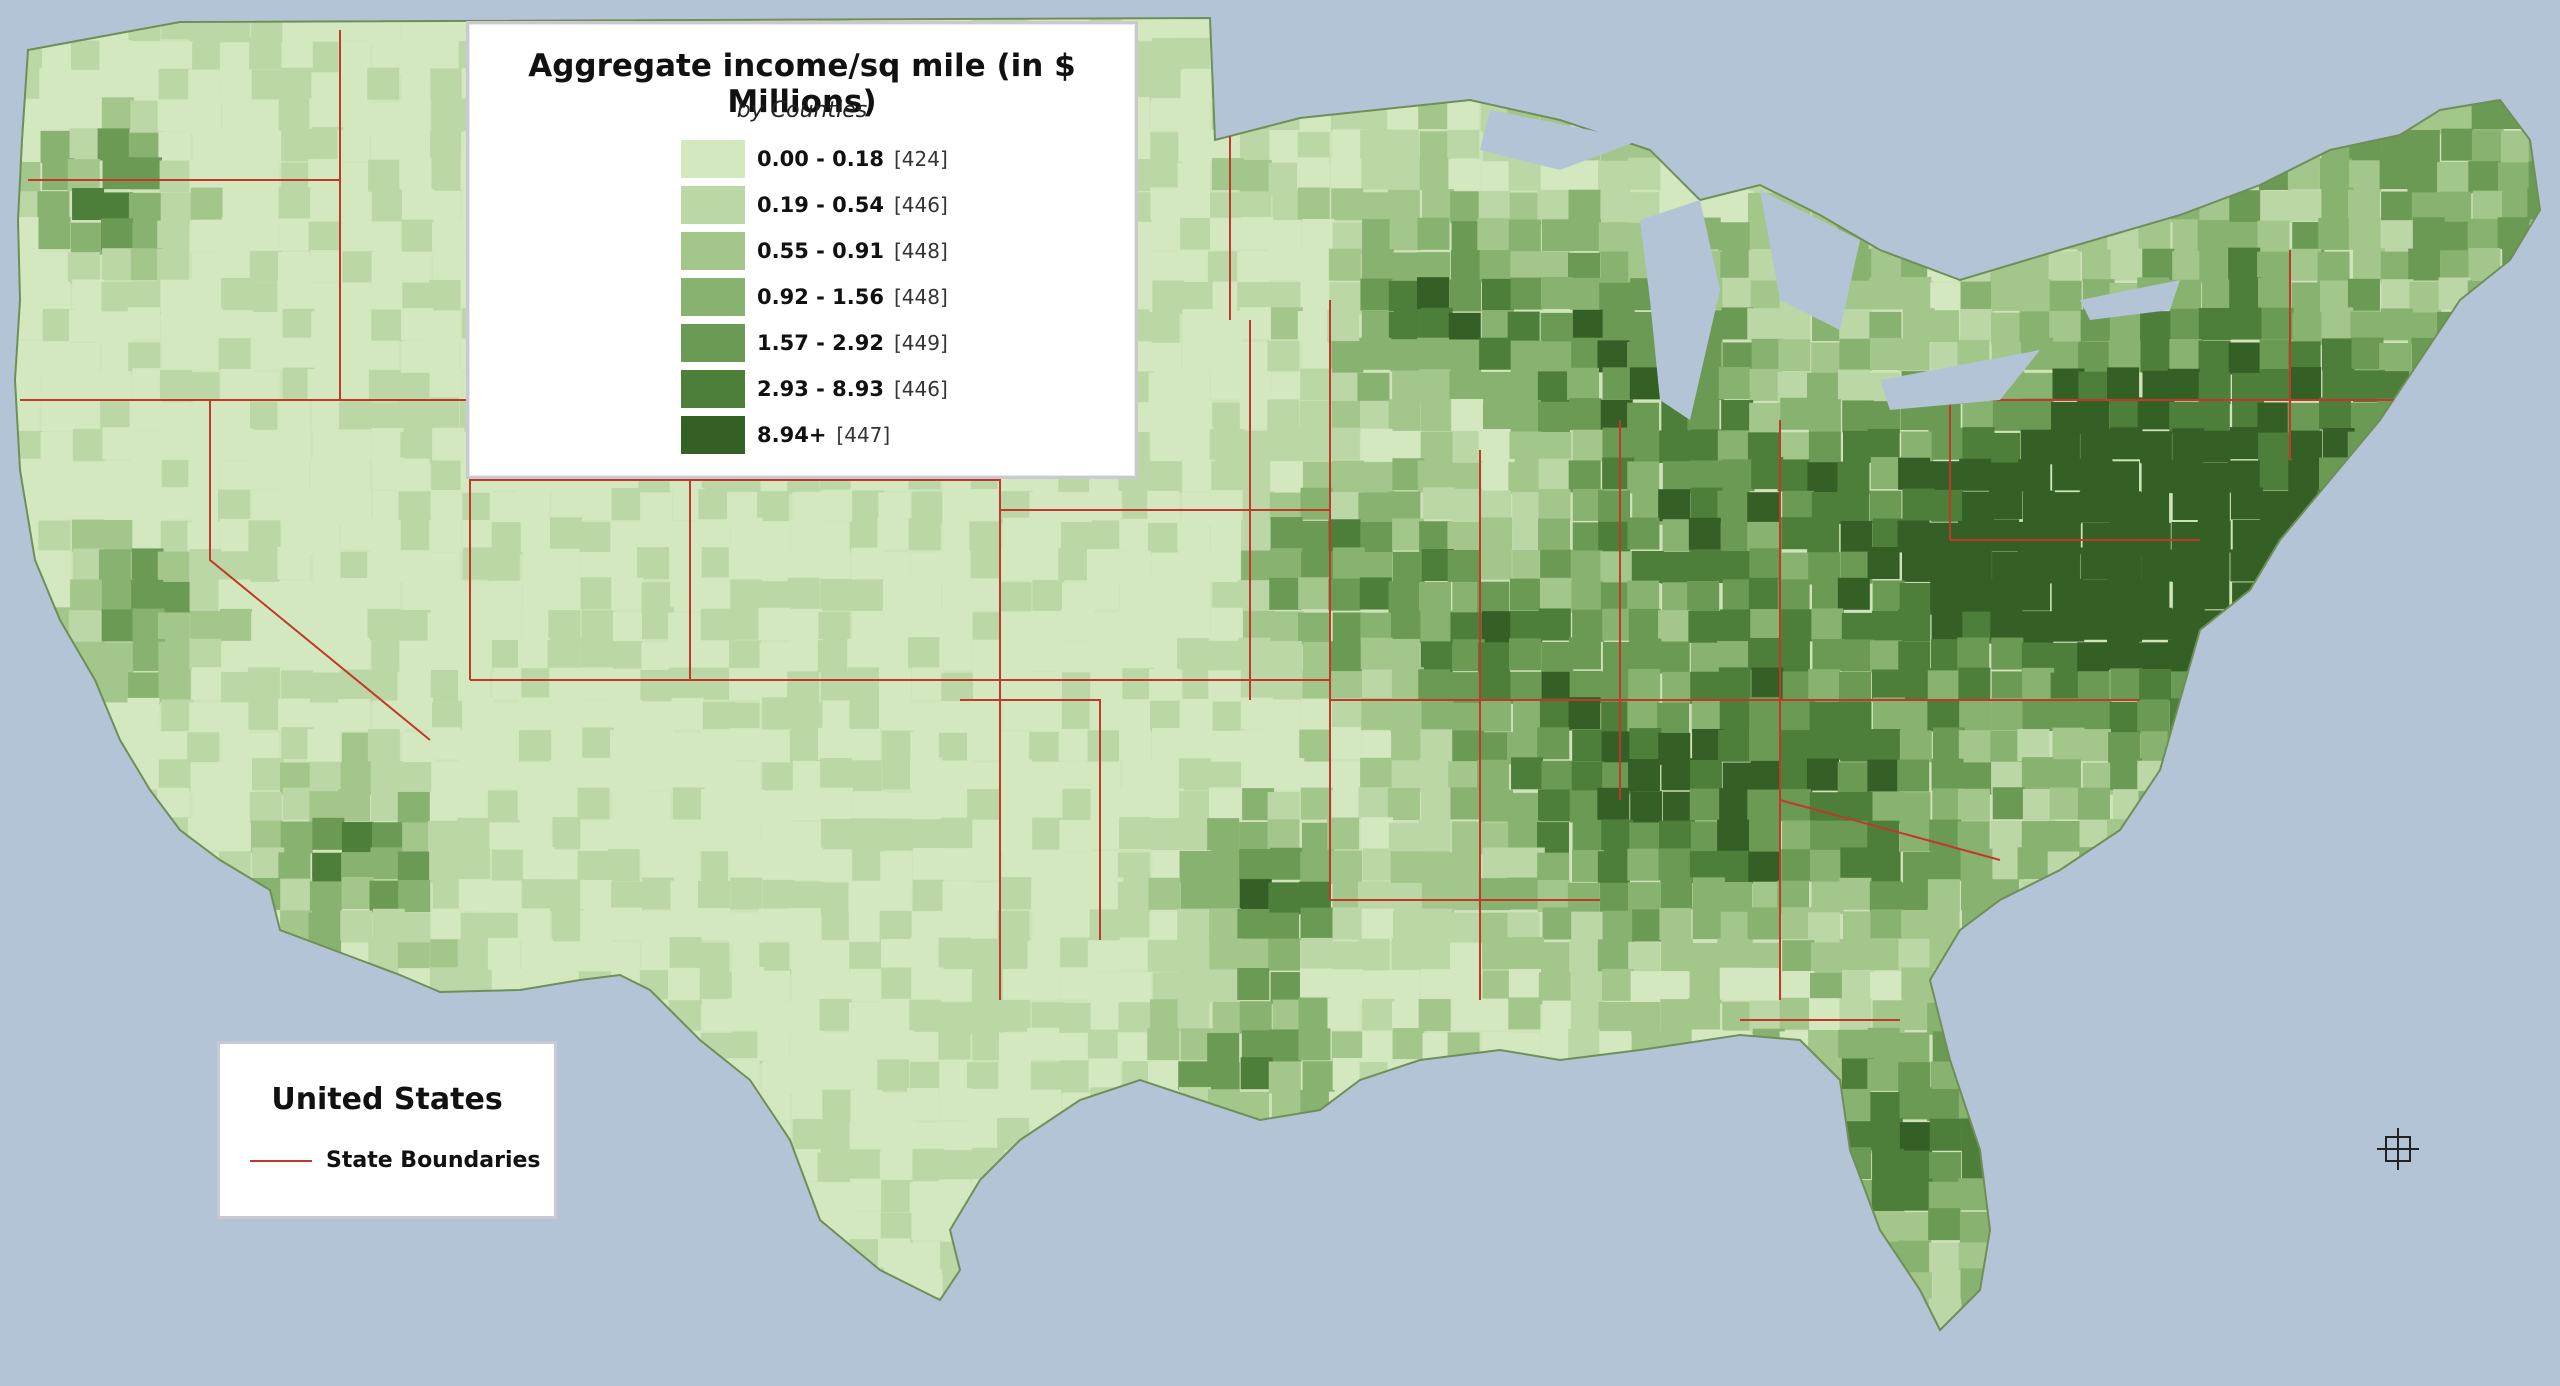  What do you see at coordinates (387, 1130) in the screenshot?
I see `layer-legend: United States State Boundaries` at bounding box center [387, 1130].